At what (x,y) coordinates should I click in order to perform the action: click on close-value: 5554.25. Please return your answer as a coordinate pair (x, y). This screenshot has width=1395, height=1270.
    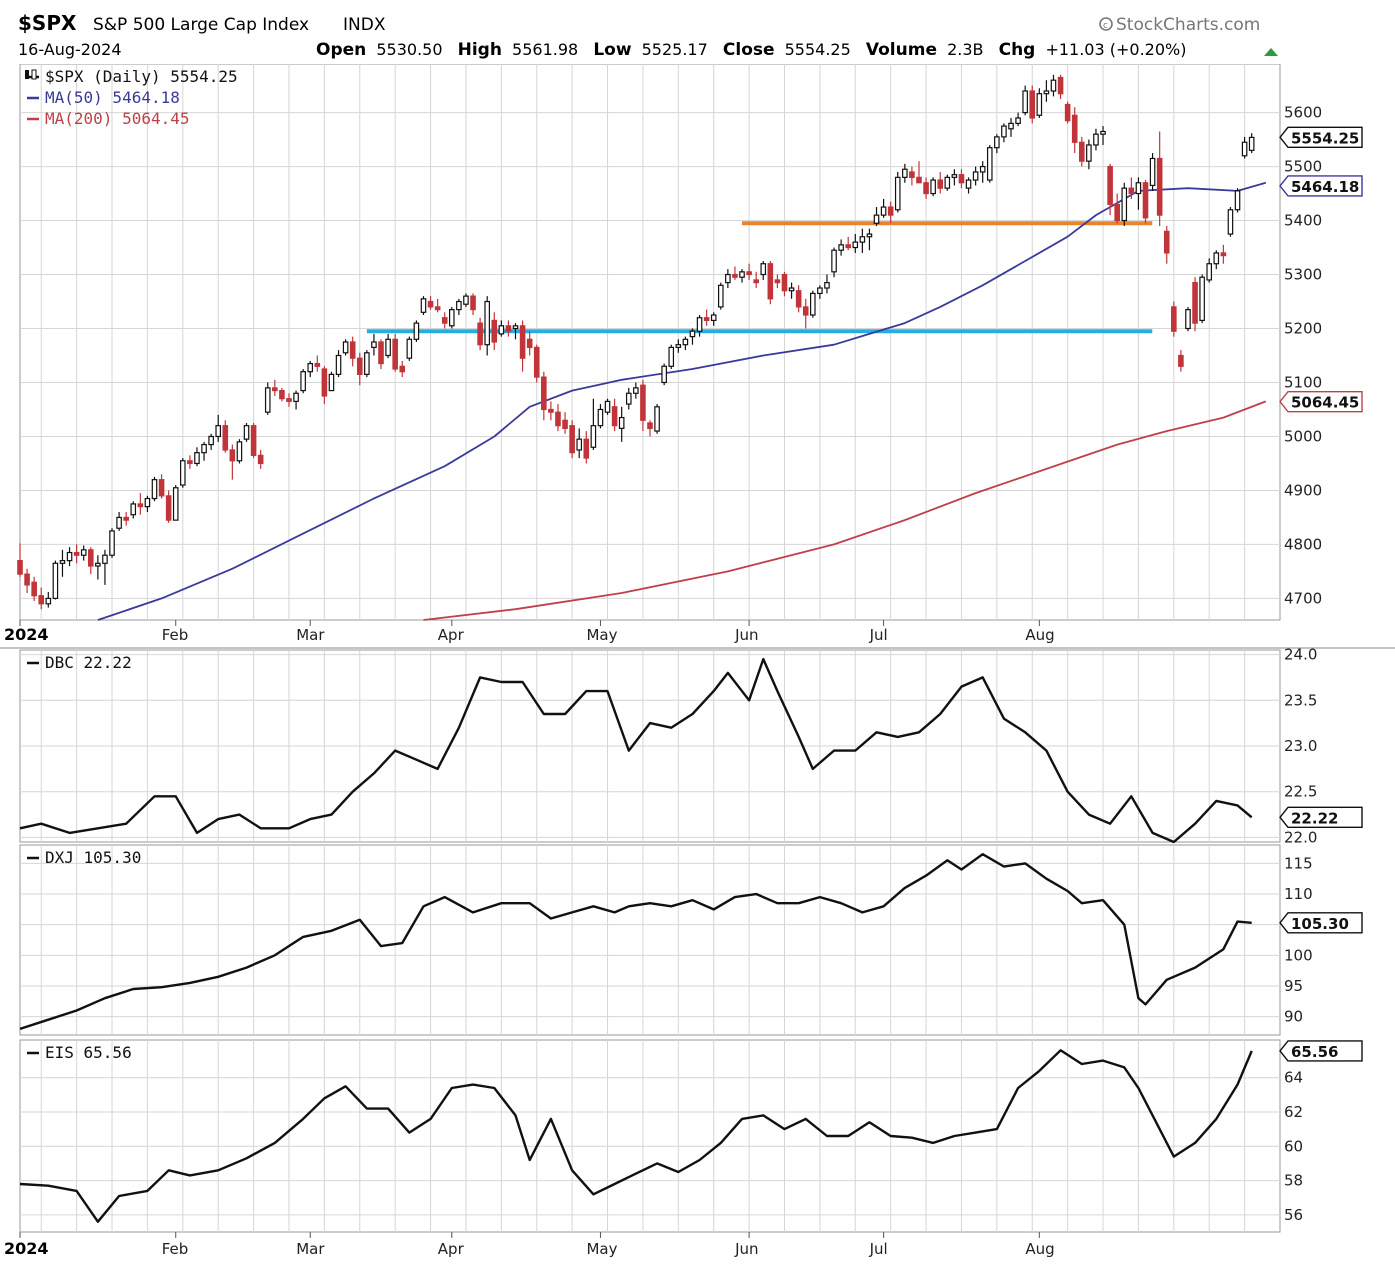
    Looking at the image, I should click on (818, 49).